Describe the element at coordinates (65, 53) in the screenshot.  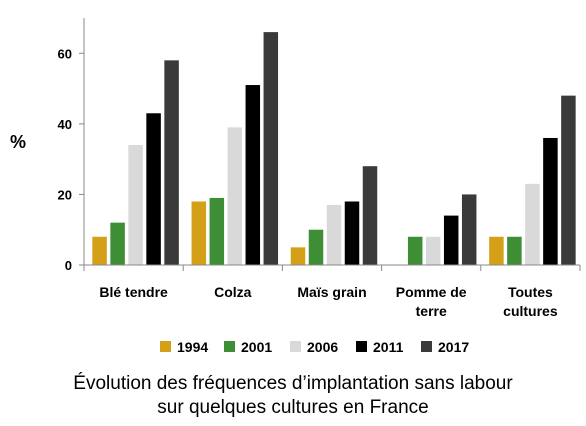
I see `y-tick-label: 60` at that location.